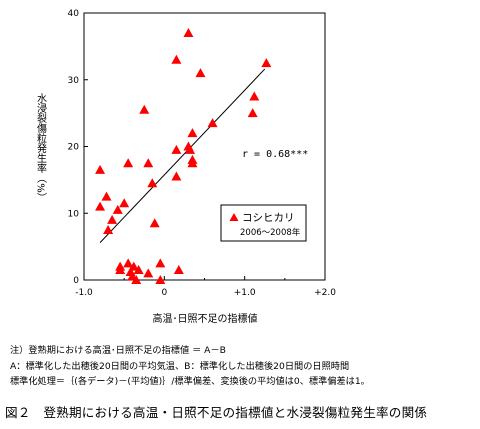 Image resolution: width=480 pixels, height=429 pixels. I want to click on note-line: 注）登熟期における高温･日照不足の指標値 ＝ A－B, so click(118, 350).